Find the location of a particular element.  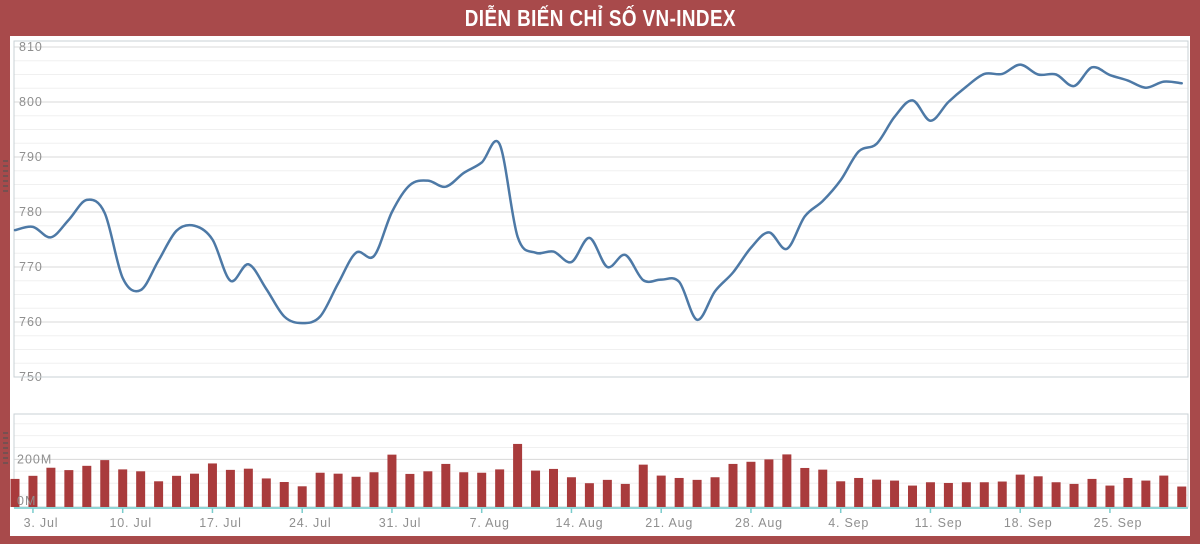

x-axis-tick-label: 24. Jul is located at coordinates (310, 523).